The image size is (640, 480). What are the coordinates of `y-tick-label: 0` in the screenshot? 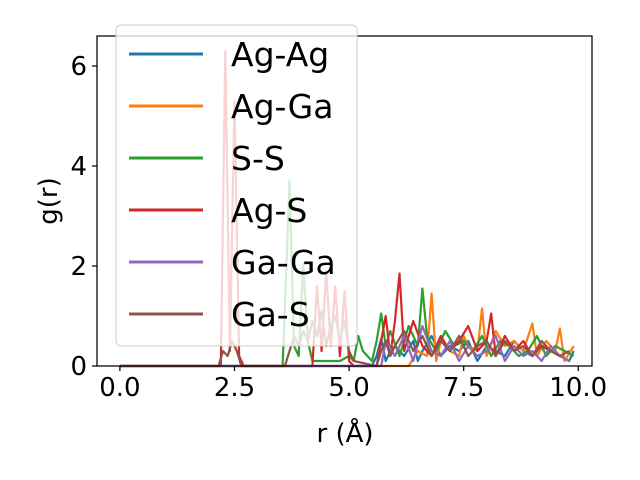 It's located at (78, 367).